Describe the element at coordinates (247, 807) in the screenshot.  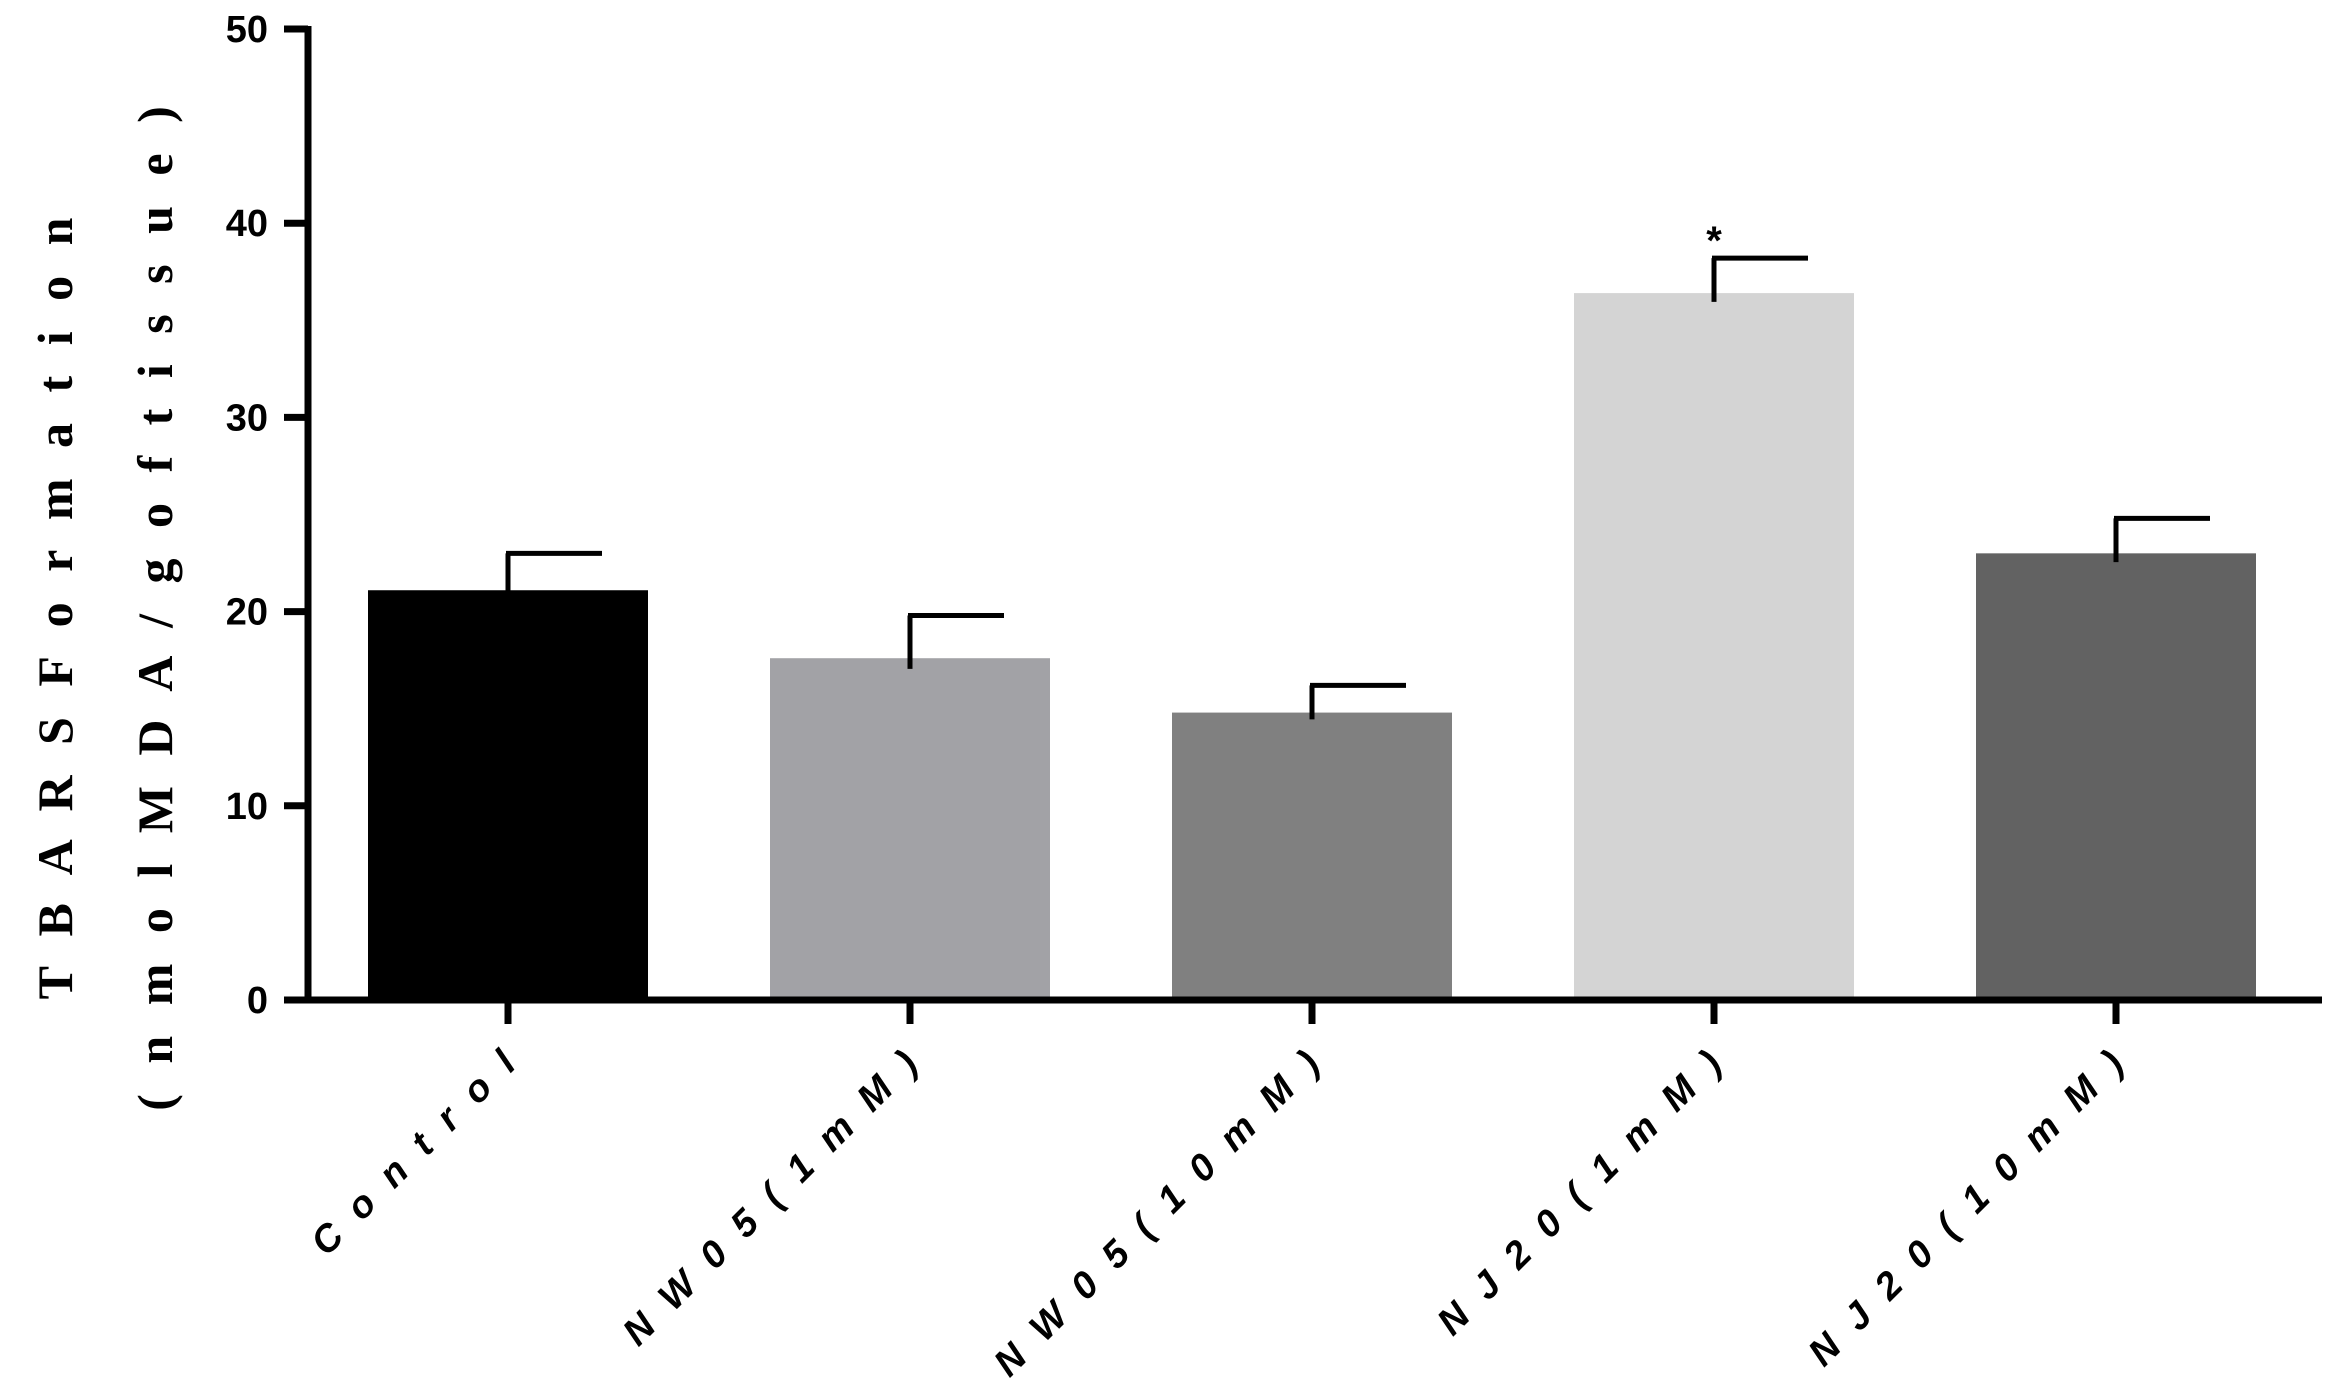
I see `y-tick-label-1: 10` at that location.